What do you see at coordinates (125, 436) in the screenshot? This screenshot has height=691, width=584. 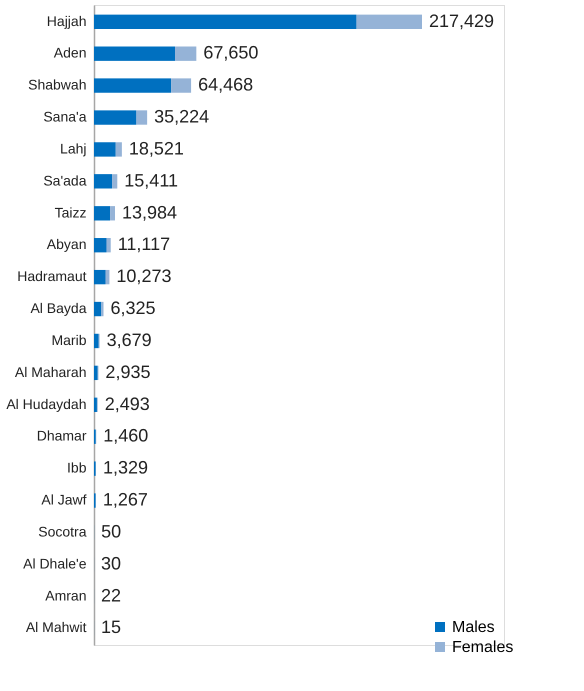 I see `annotation: 1,460` at bounding box center [125, 436].